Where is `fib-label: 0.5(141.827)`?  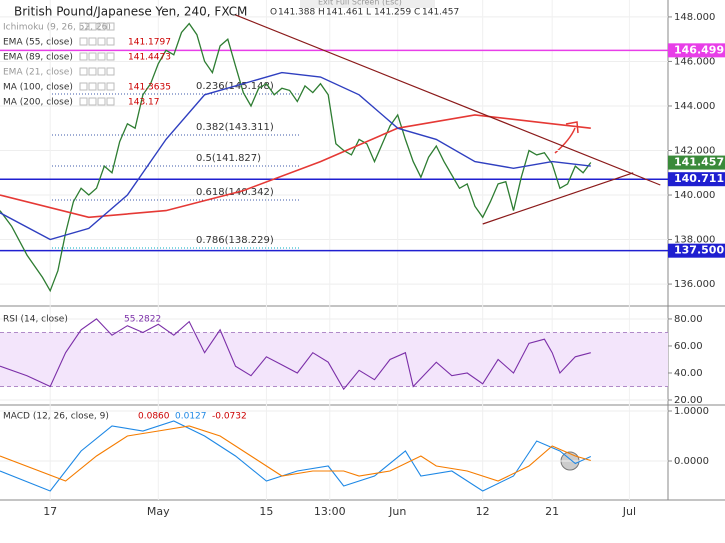
fib-label: 0.5(141.827) is located at coordinates (228, 158).